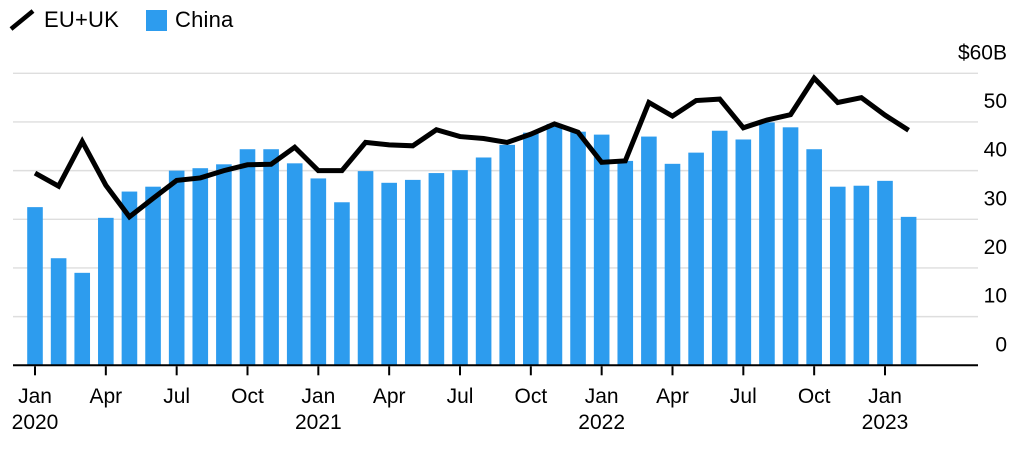 The height and width of the screenshot is (454, 1010). What do you see at coordinates (120, 20) in the screenshot?
I see `legend: EU+UK China` at bounding box center [120, 20].